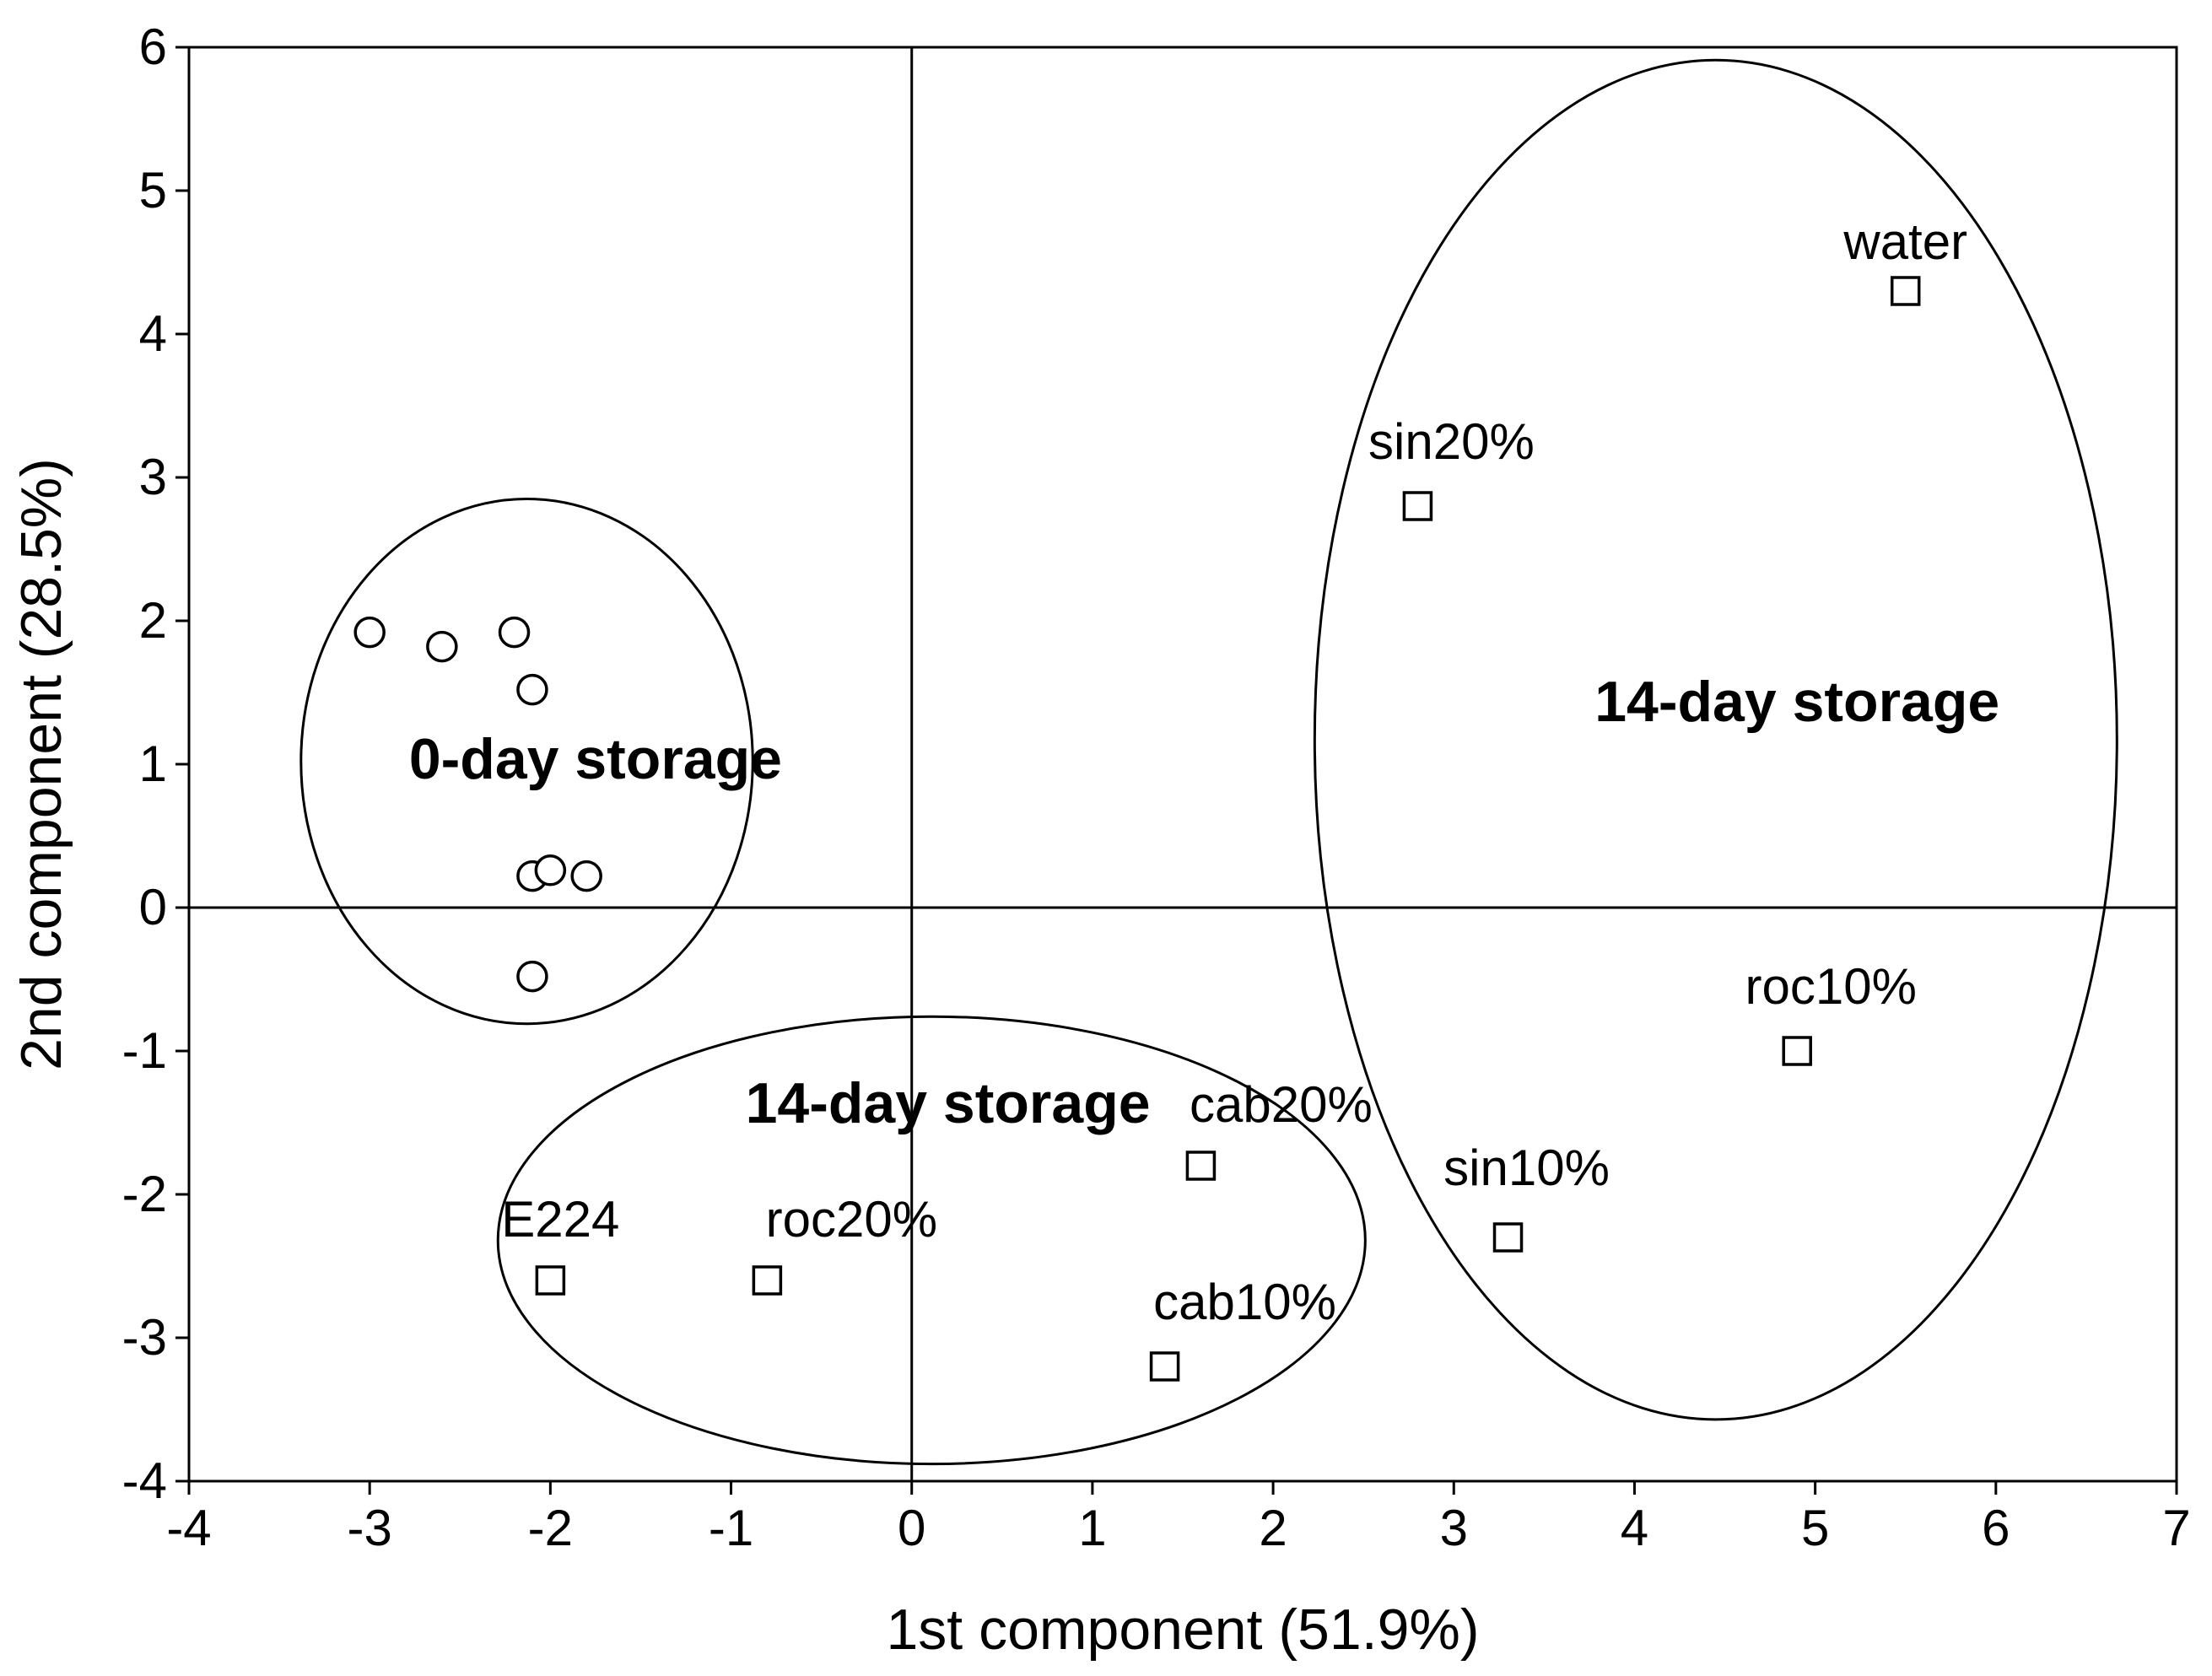 Image resolution: width=2212 pixels, height=1676 pixels. I want to click on y-tick-label: 4, so click(153, 334).